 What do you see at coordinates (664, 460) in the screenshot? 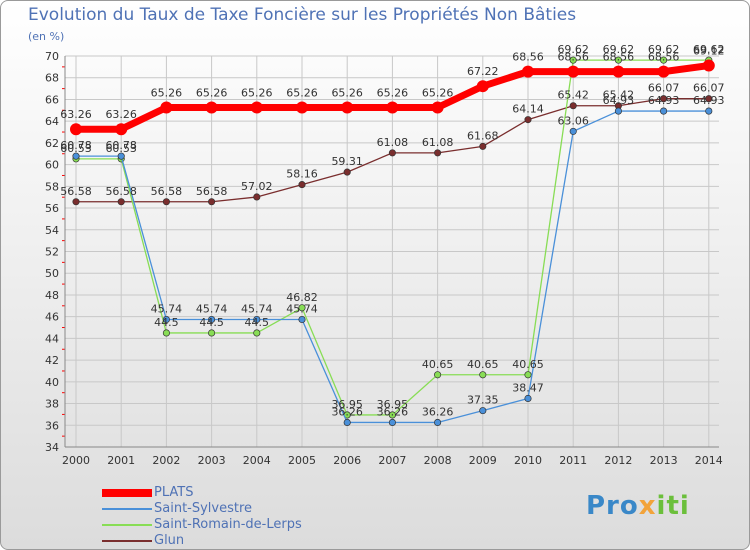
I see `x-tick-label: 2013` at bounding box center [664, 460].